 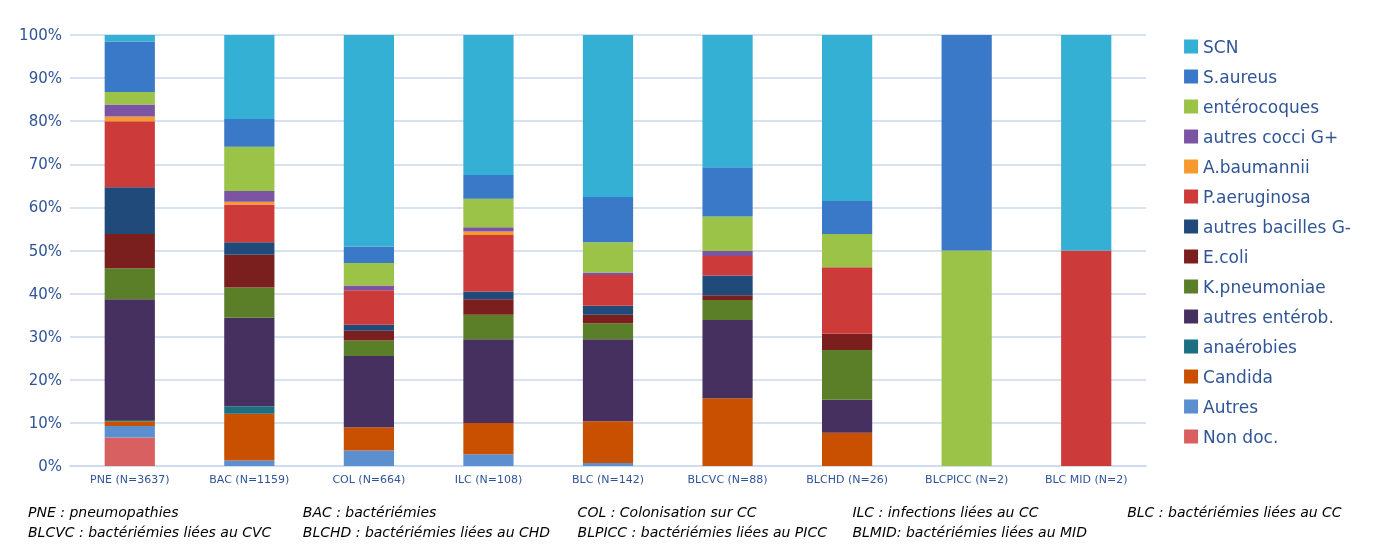 What do you see at coordinates (45, 121) in the screenshot?
I see `y-tick-label: 80%` at bounding box center [45, 121].